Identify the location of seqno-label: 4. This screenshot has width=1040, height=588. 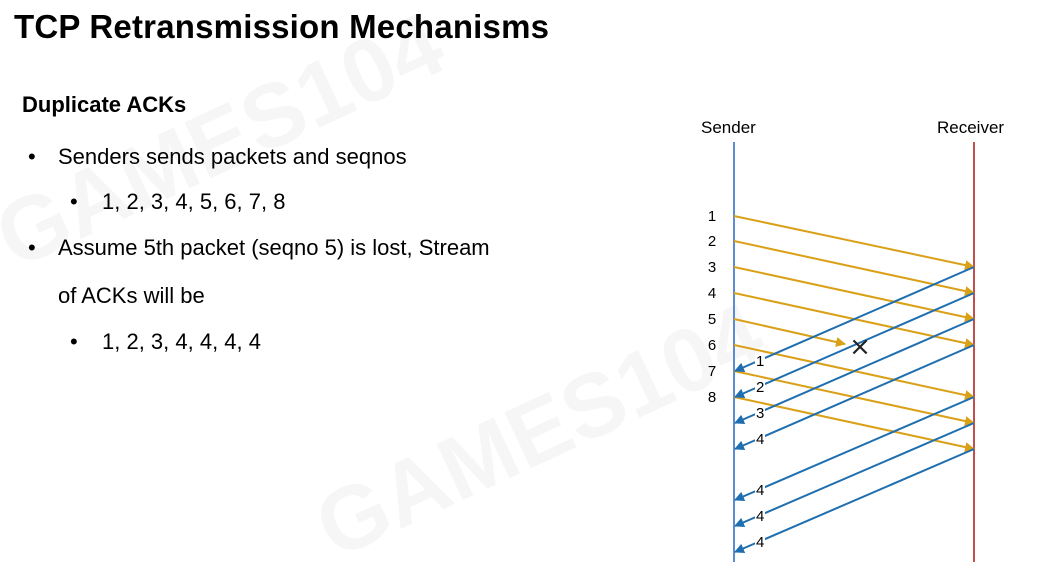
(712, 293).